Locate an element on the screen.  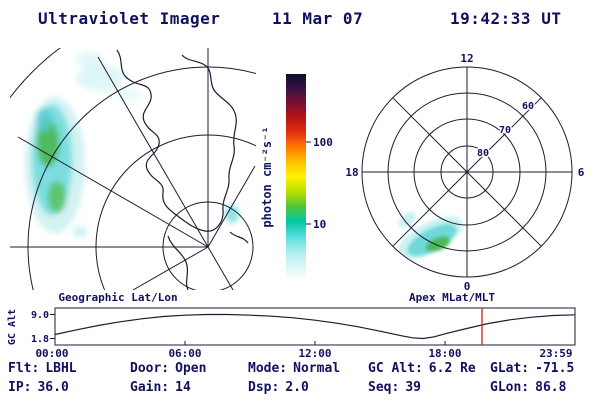
mlat-label-60: 60 is located at coordinates (528, 106).